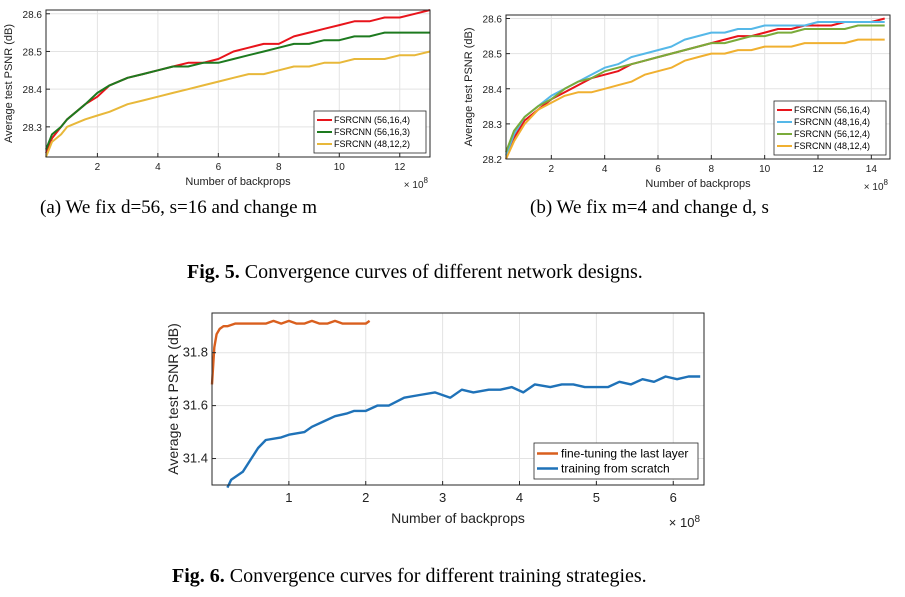 The image size is (905, 597). I want to click on y-tick-label: 31.8, so click(195, 352).